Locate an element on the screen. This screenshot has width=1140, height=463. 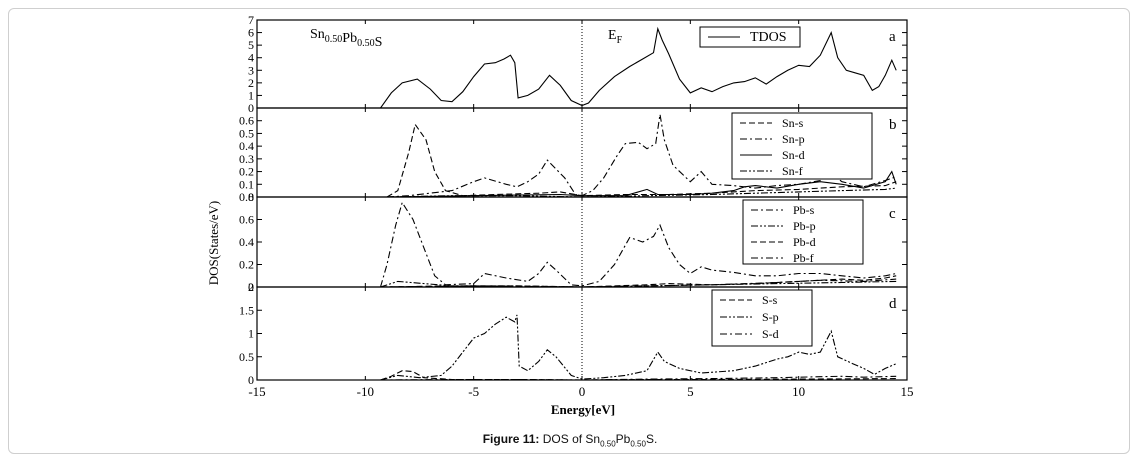
panel-letter: c is located at coordinates (892, 214).